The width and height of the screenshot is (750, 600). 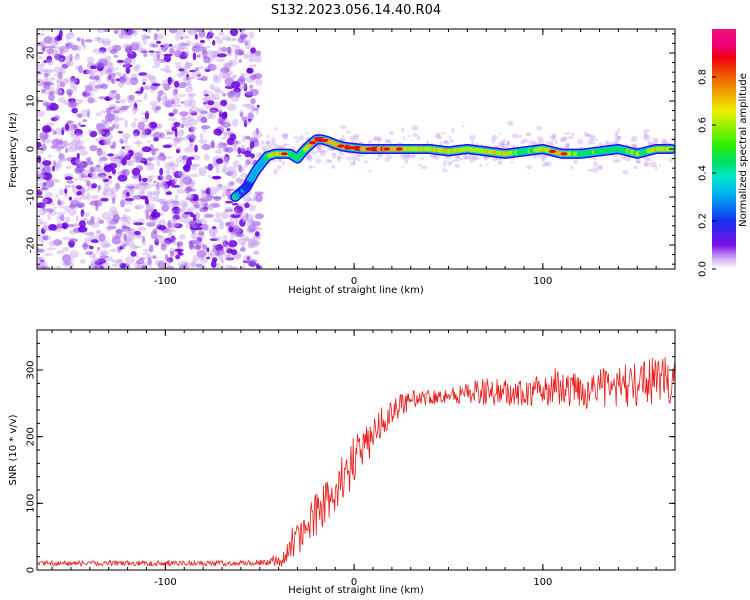 I want to click on colorbar-label: Normalized spectral amplitude, so click(x=743, y=150).